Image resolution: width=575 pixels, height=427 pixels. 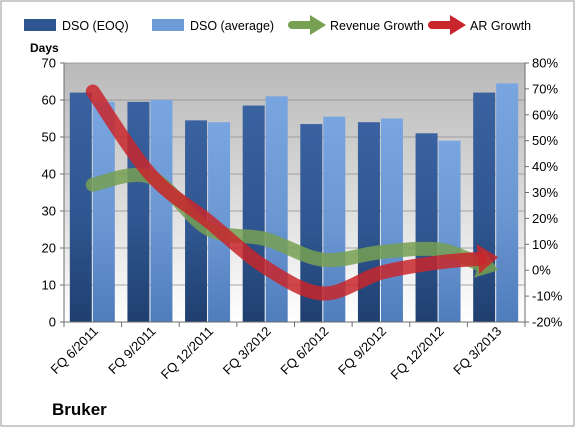 I want to click on legend-swatch-dso-average-, so click(x=168, y=25).